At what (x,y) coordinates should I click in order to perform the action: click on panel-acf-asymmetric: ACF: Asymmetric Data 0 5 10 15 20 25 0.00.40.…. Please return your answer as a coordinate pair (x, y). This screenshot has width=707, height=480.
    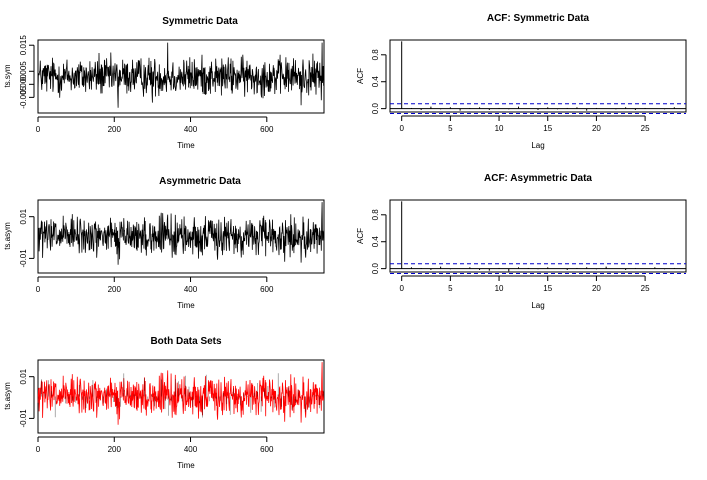
    Looking at the image, I should click on (521, 241).